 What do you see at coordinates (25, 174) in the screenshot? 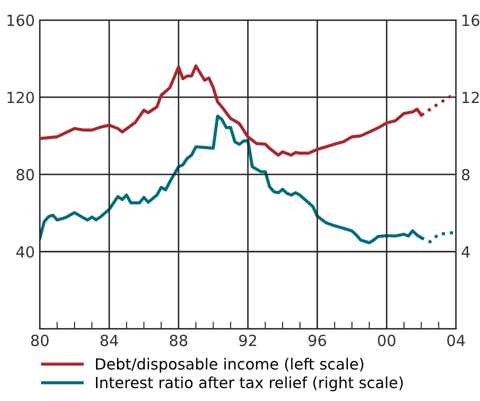
I see `y-tick-label: 80` at bounding box center [25, 174].